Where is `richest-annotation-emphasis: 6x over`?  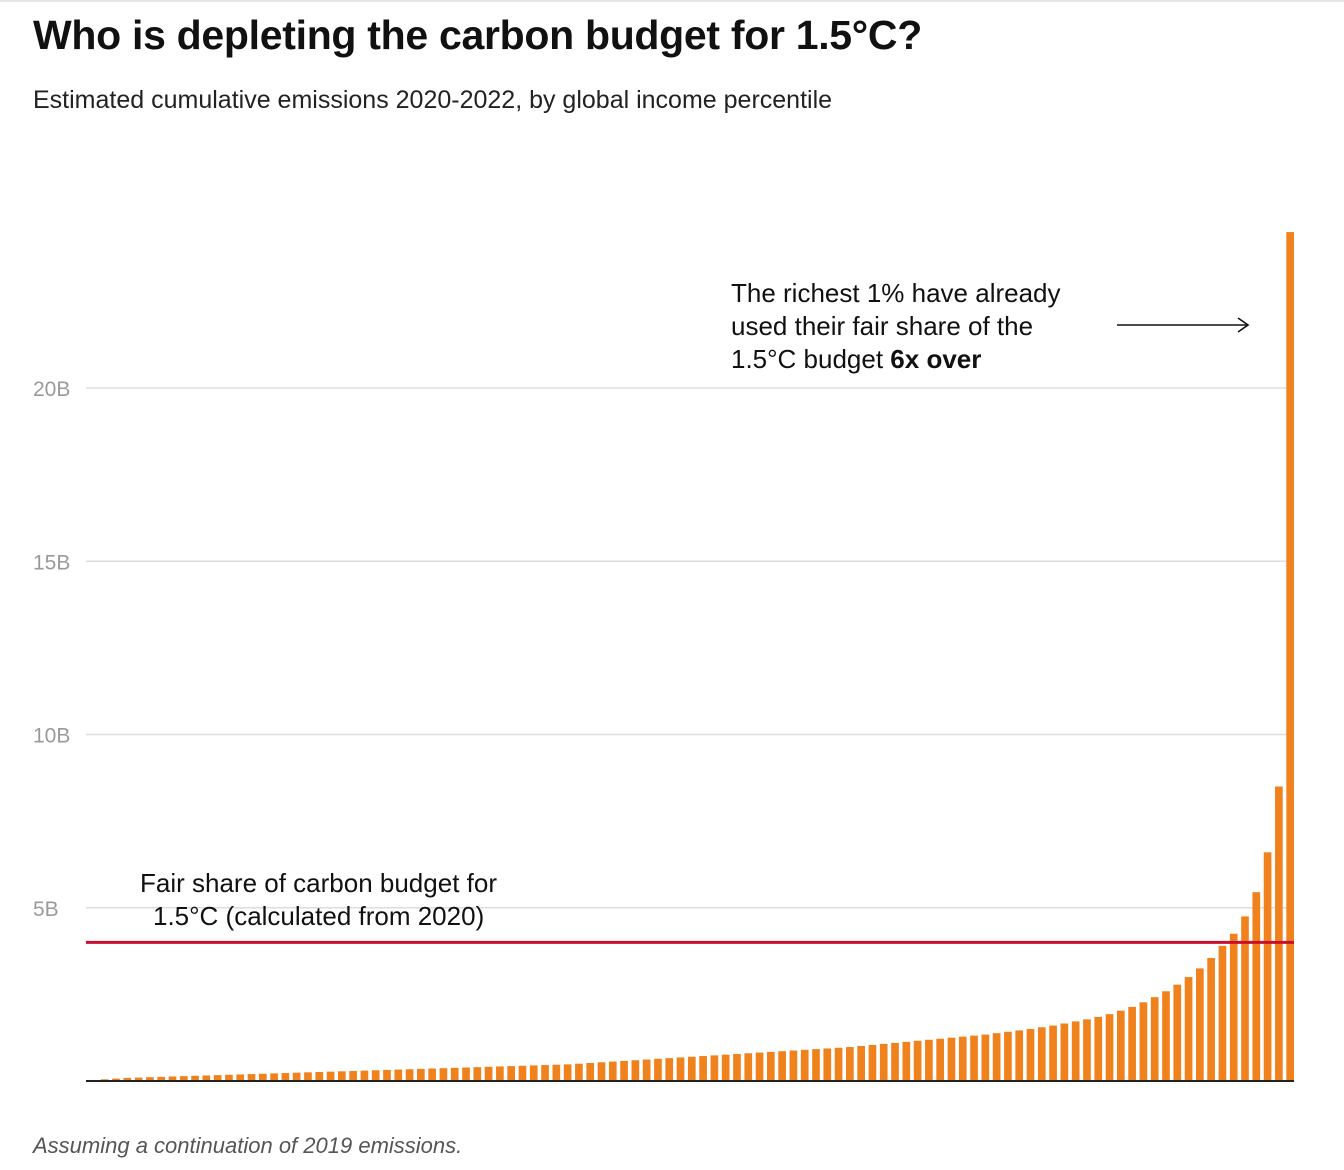
richest-annotation-emphasis: 6x over is located at coordinates (935, 359).